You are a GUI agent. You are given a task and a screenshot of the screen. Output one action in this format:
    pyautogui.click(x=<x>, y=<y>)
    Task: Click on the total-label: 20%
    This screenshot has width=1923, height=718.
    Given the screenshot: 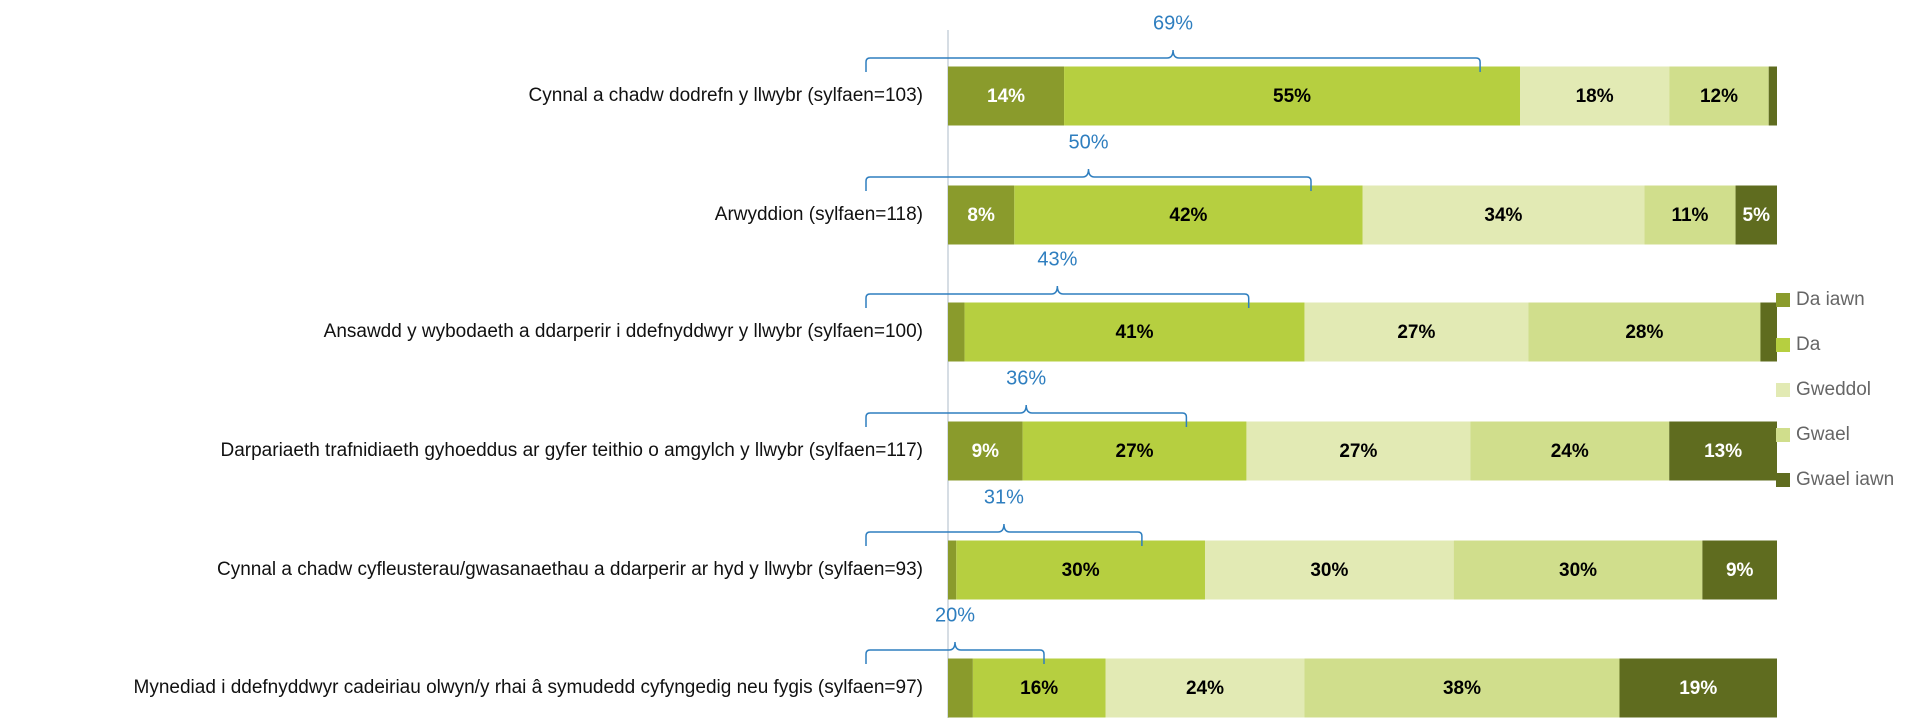 What is the action you would take?
    pyautogui.click(x=955, y=615)
    